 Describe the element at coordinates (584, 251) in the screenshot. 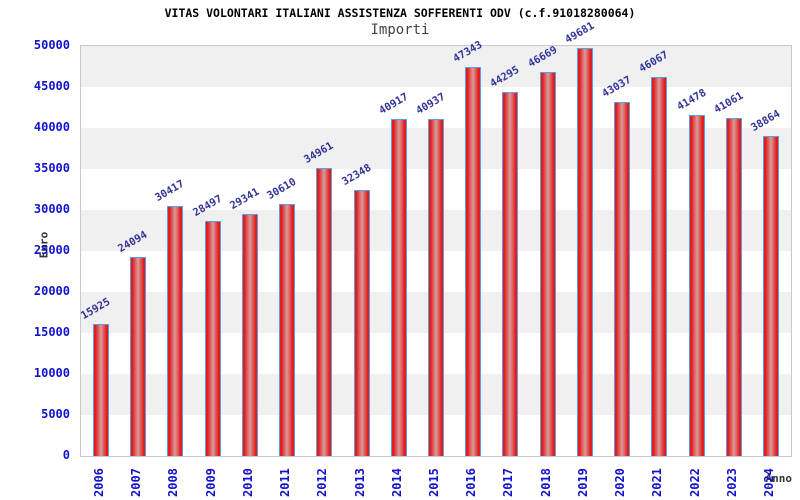

I see `bar-2019` at that location.